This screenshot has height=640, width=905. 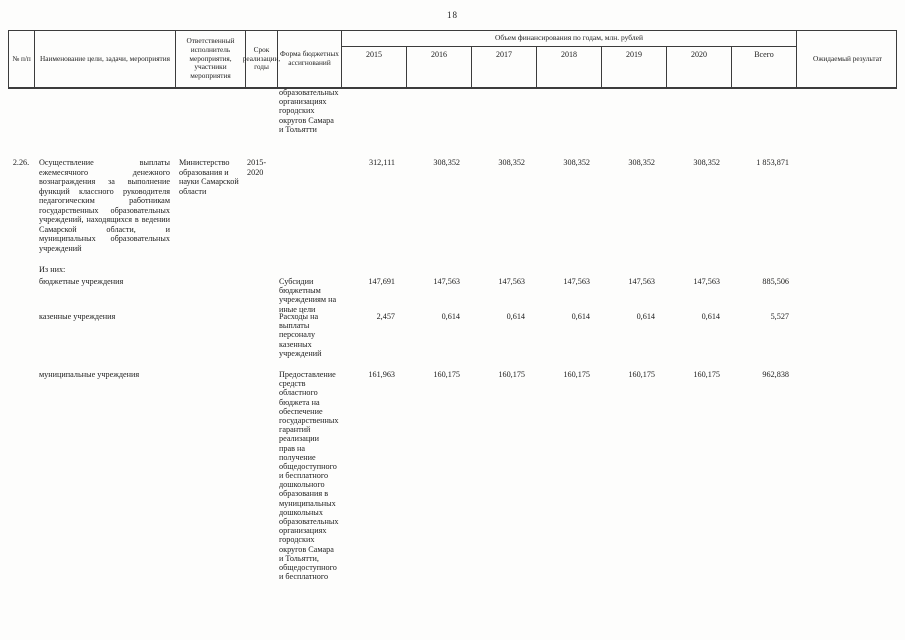 What do you see at coordinates (52, 269) in the screenshot?
I see `cell-name: Из них:` at bounding box center [52, 269].